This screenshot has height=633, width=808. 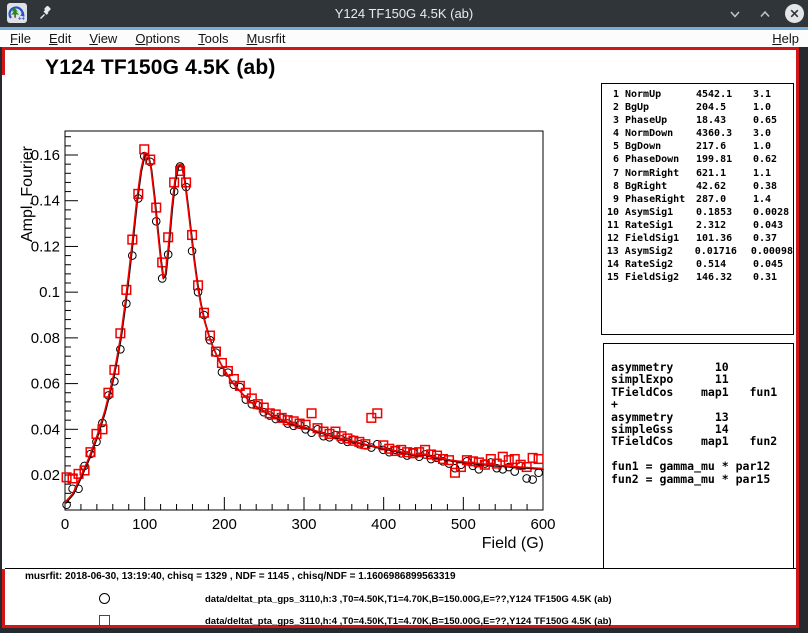 I want to click on param-row-10: 10 AsymSig1 0.1853 0.0028, so click(x=697, y=212).